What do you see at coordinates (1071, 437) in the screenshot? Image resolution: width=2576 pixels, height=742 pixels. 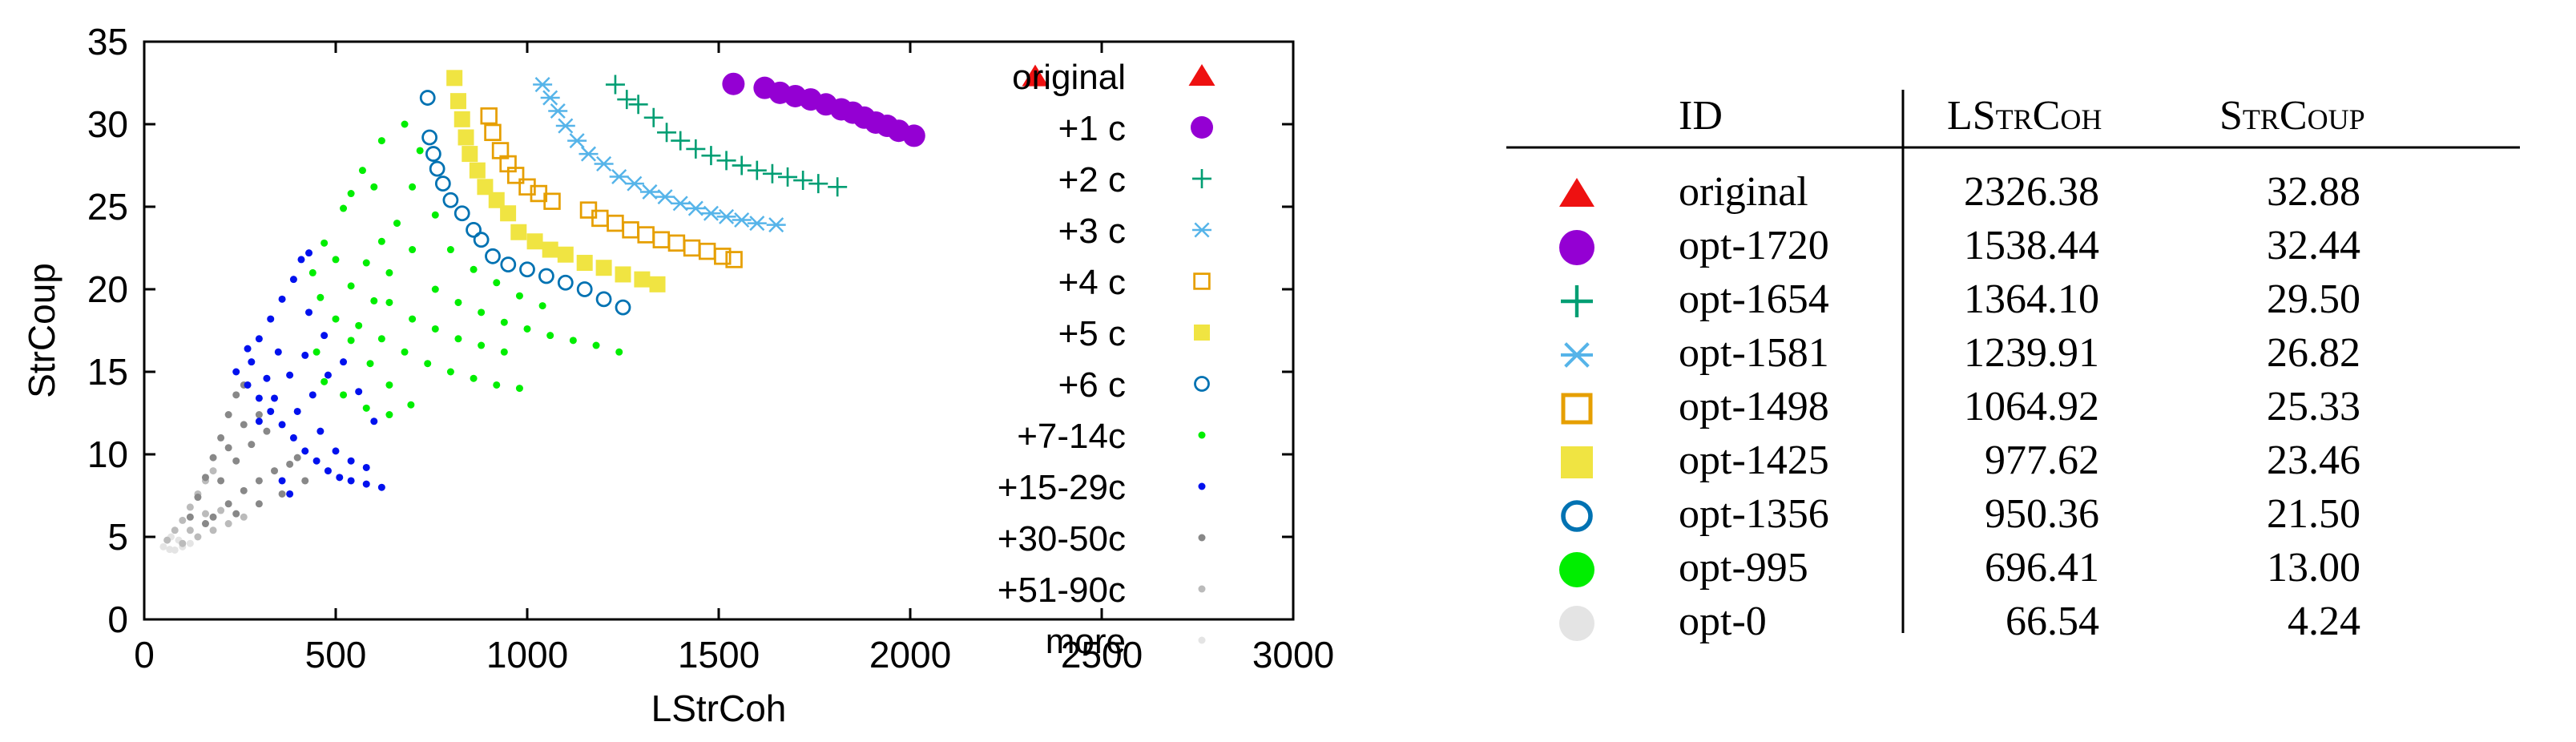 I see `legend-label: +7-14c` at bounding box center [1071, 437].